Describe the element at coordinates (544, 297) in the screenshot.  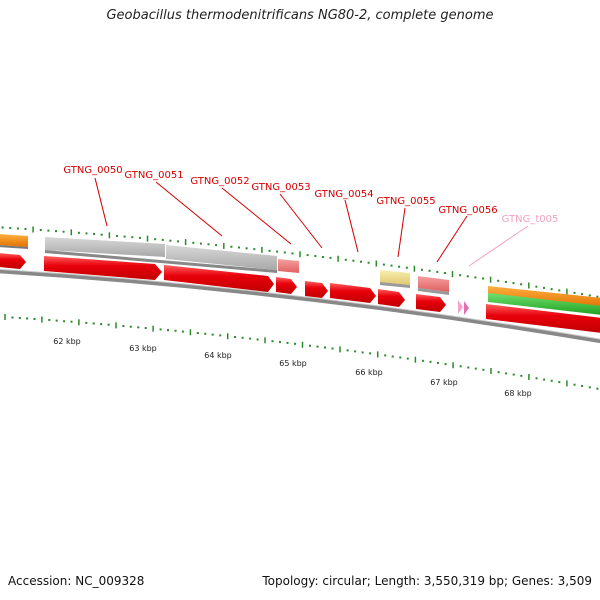
I see `orange-feature-right` at that location.